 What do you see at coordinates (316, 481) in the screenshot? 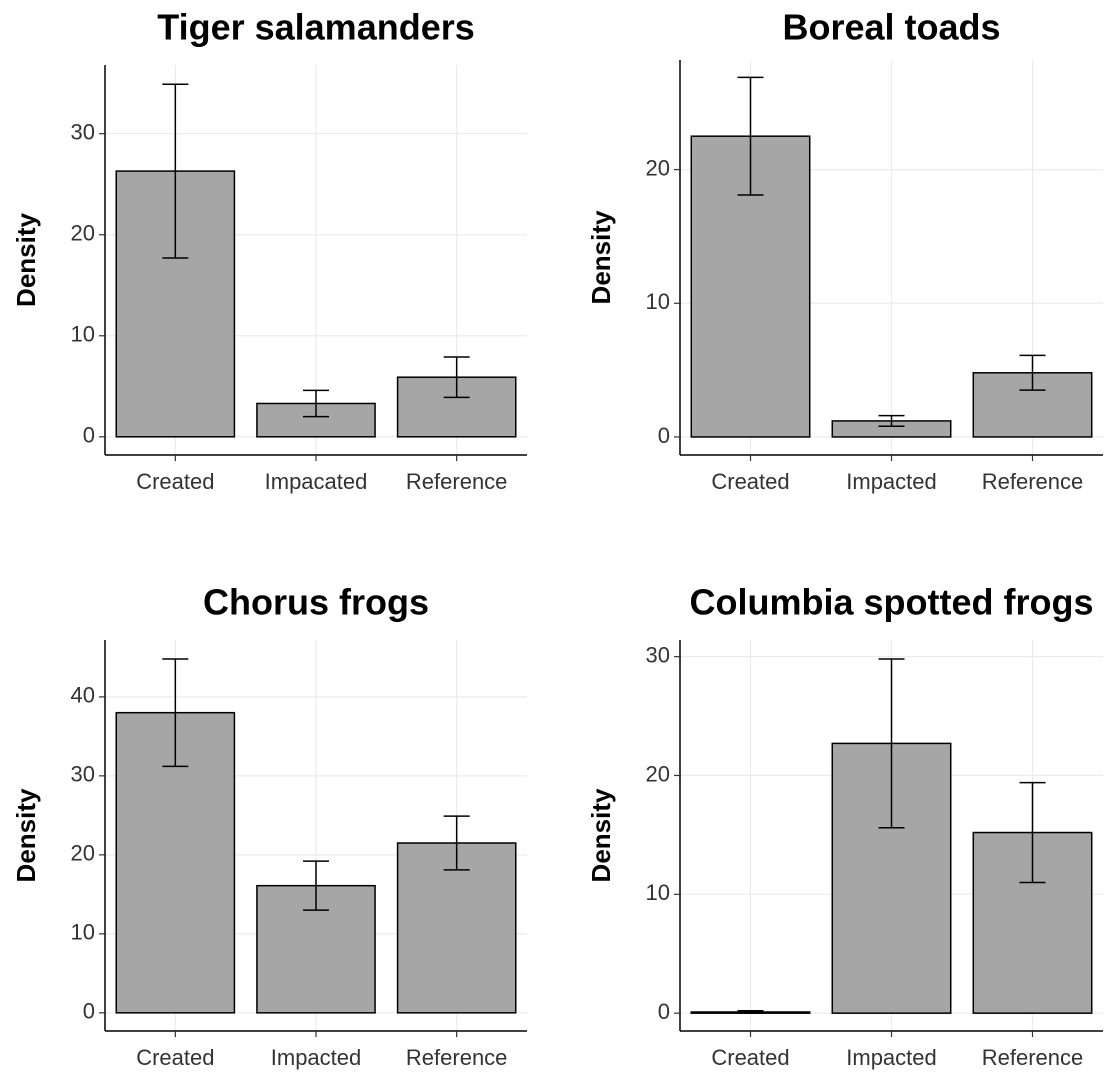
I see `x-tick-label: Impacated` at bounding box center [316, 481].